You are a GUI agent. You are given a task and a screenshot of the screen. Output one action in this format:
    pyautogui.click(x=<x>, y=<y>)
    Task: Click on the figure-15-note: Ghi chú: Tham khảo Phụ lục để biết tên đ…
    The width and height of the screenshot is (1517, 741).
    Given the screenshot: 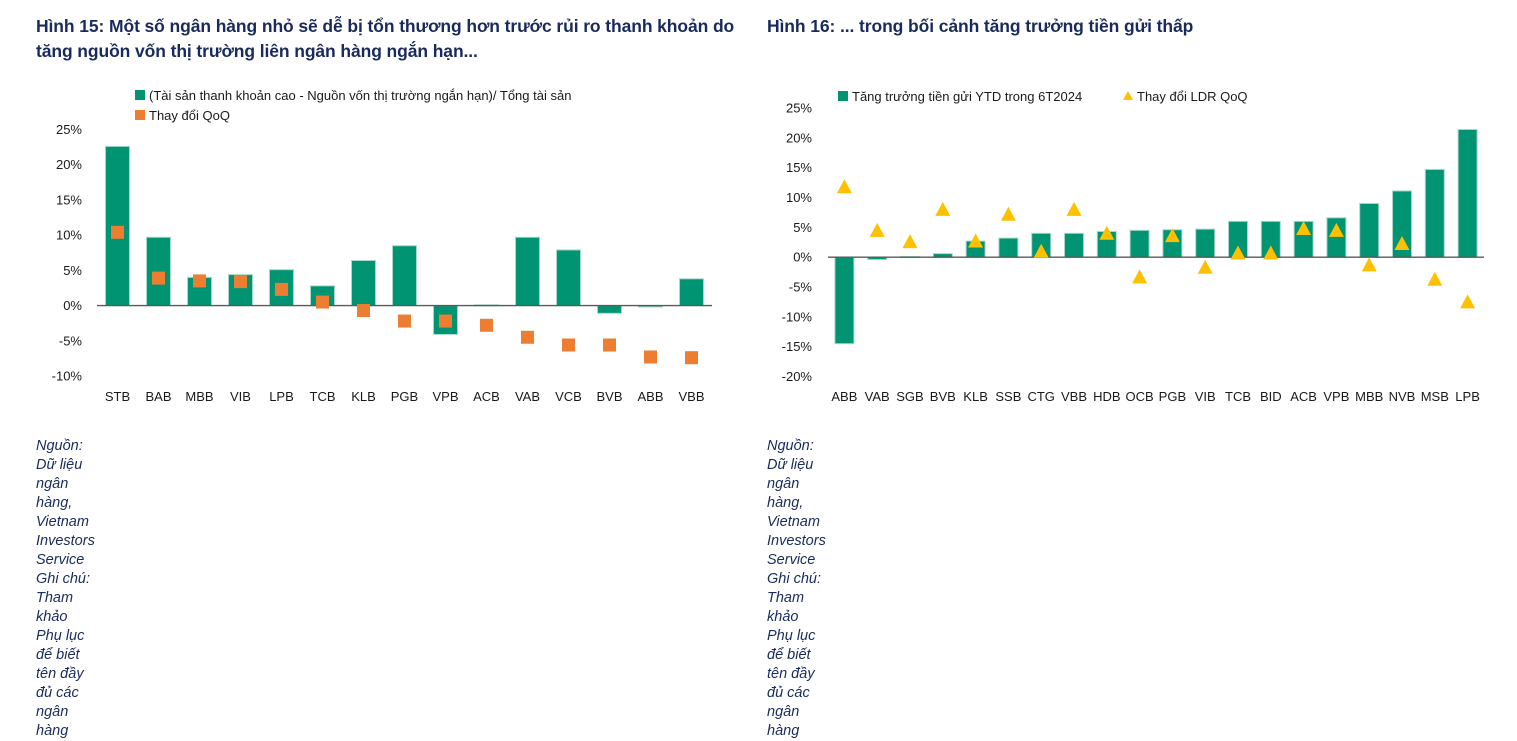 What is the action you would take?
    pyautogui.click(x=63, y=655)
    